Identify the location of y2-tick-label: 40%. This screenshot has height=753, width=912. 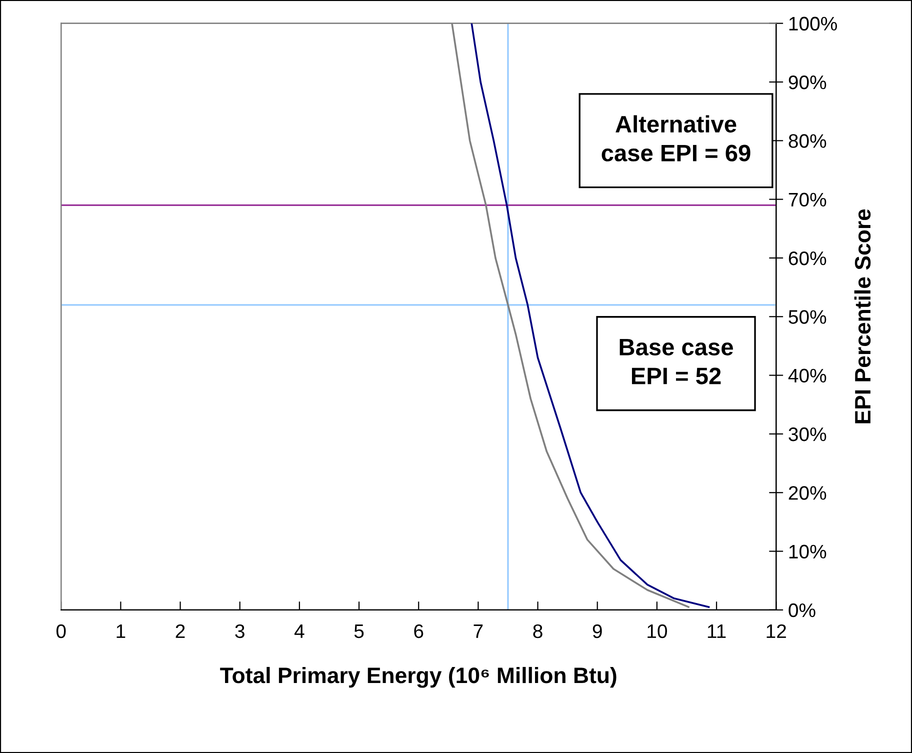
(807, 375).